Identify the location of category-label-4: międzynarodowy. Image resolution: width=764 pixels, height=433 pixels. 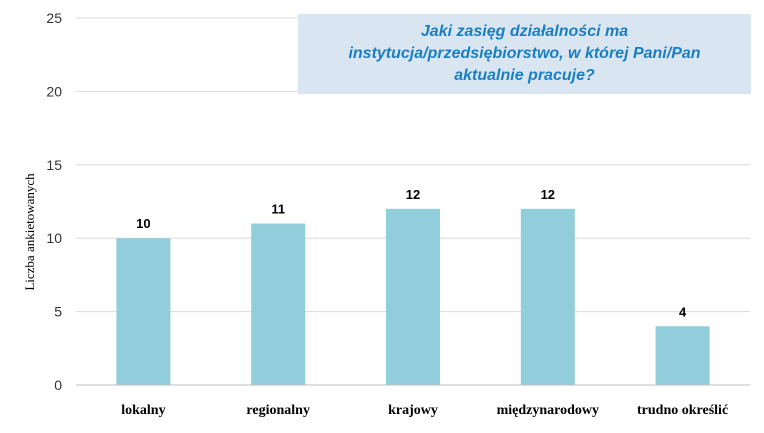
(548, 410).